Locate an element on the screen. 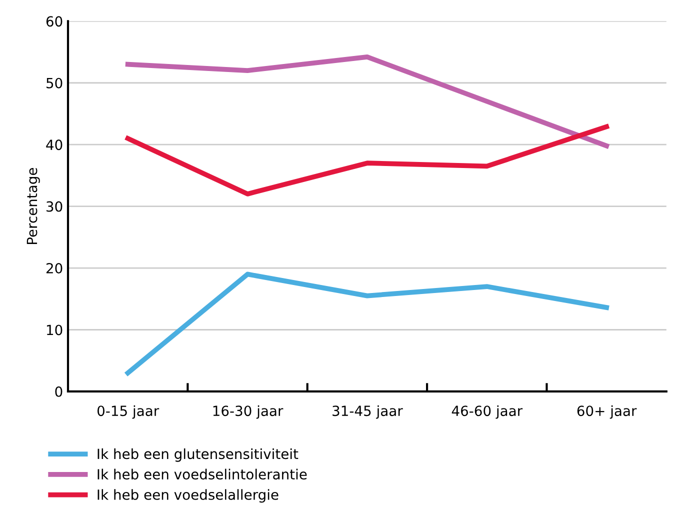 The height and width of the screenshot is (529, 680). y-axis-title: Percentage is located at coordinates (33, 206).